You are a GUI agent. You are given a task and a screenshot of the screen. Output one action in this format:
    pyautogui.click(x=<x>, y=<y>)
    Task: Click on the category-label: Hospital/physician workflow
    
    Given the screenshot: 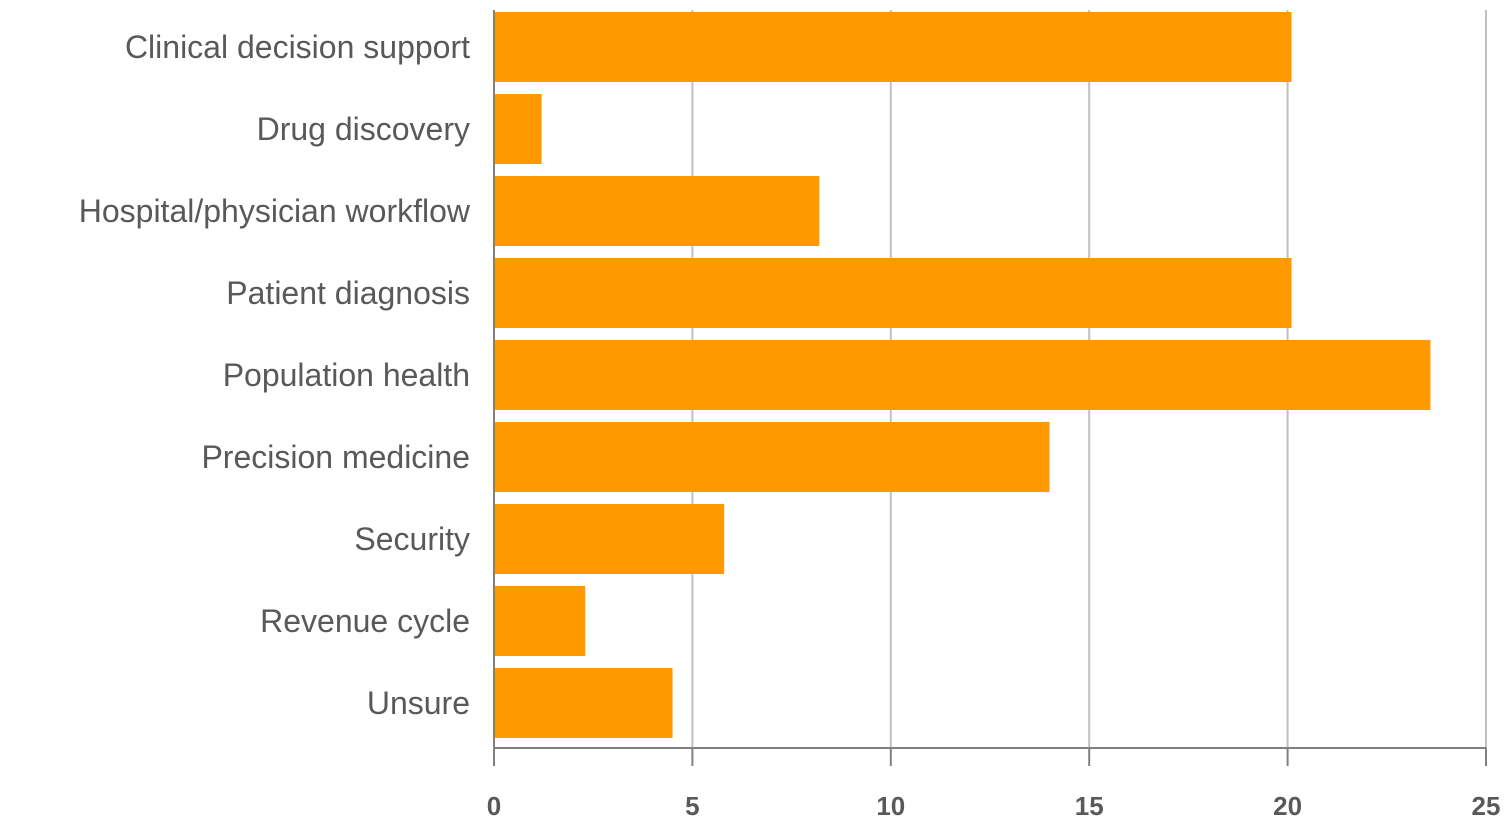 What is the action you would take?
    pyautogui.click(x=275, y=211)
    